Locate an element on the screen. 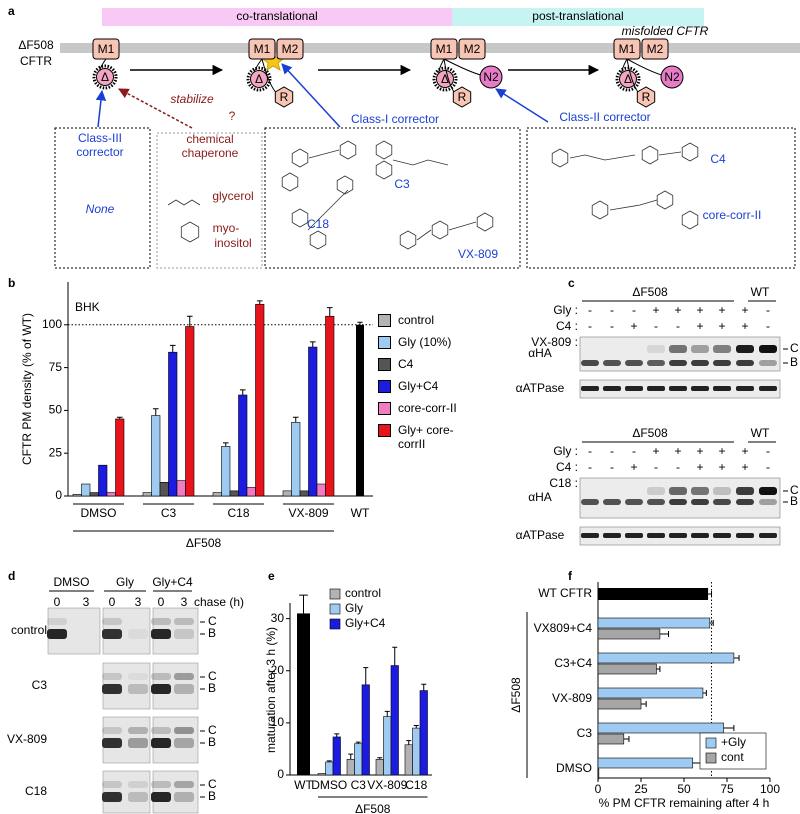 This screenshot has height=814, width=800. x-tick-label: 0 is located at coordinates (598, 789).